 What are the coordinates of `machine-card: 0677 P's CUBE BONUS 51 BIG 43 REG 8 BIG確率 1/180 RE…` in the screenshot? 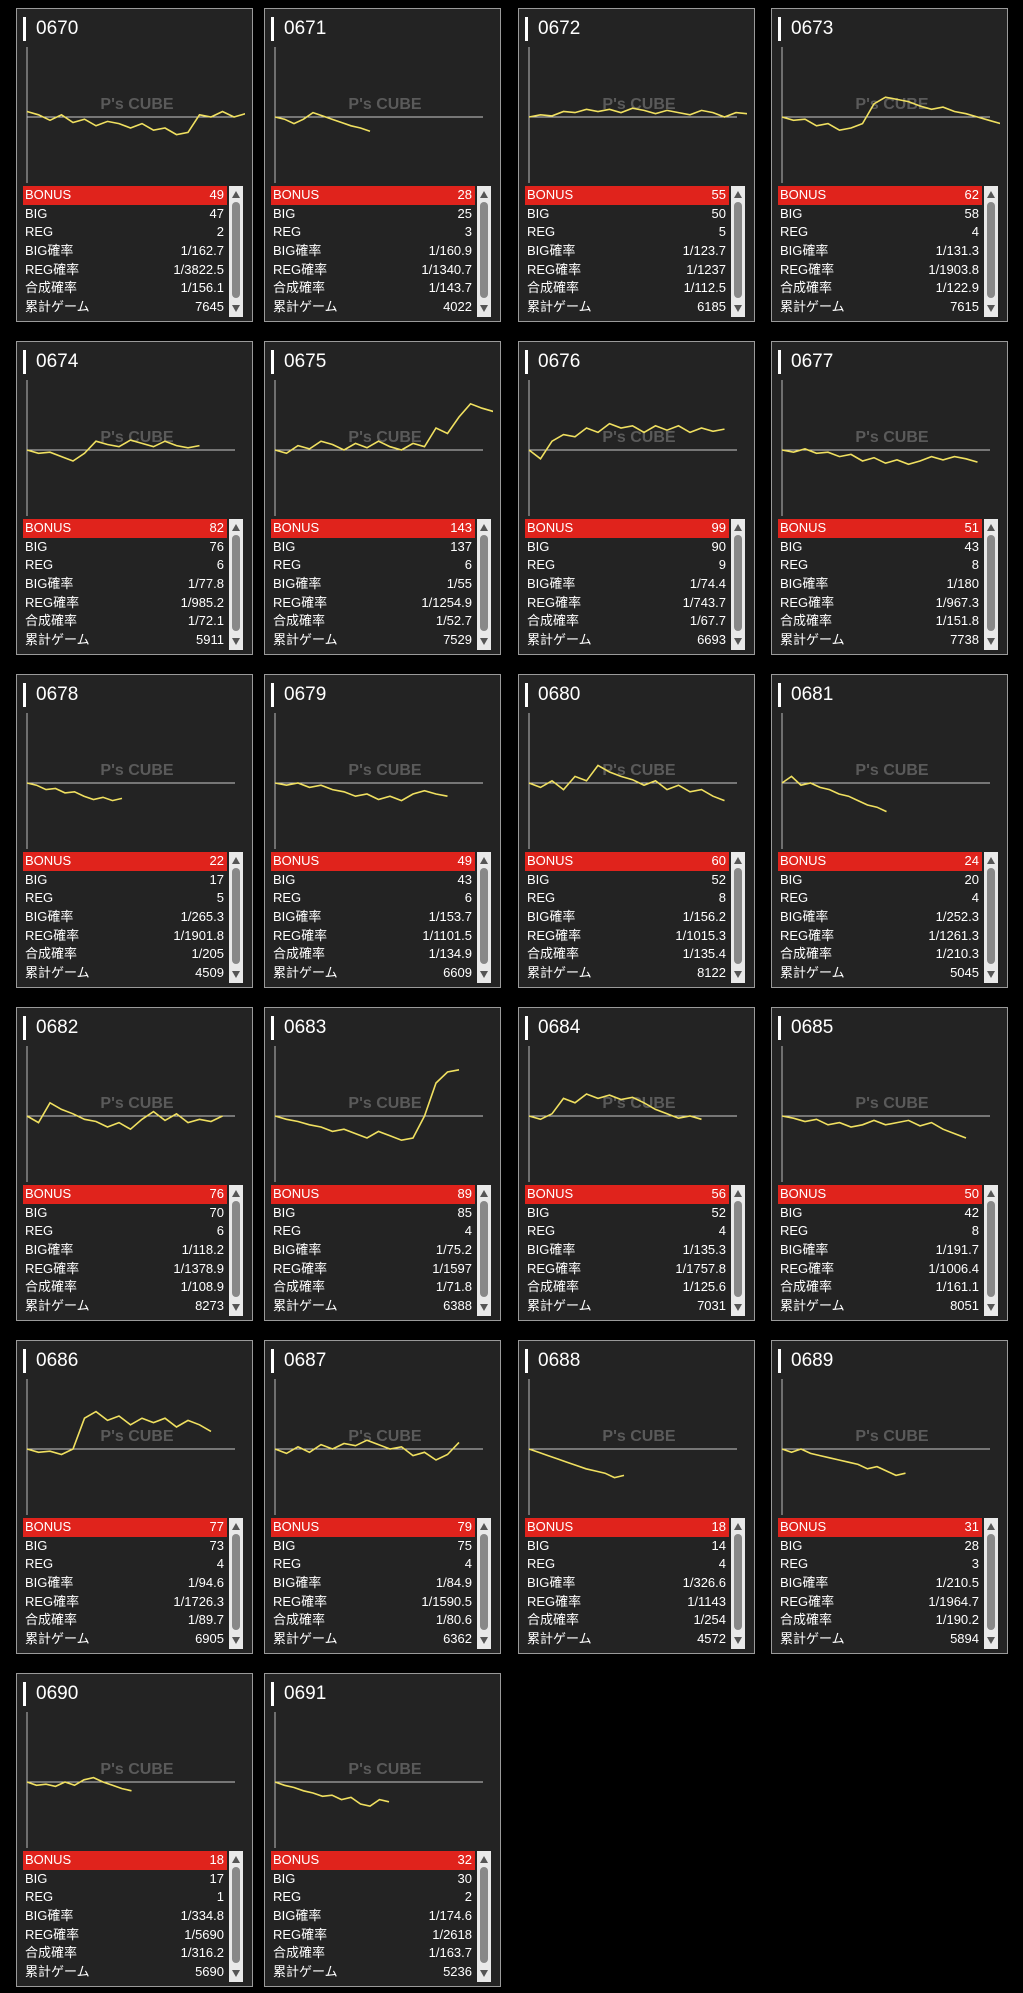 It's located at (889, 498).